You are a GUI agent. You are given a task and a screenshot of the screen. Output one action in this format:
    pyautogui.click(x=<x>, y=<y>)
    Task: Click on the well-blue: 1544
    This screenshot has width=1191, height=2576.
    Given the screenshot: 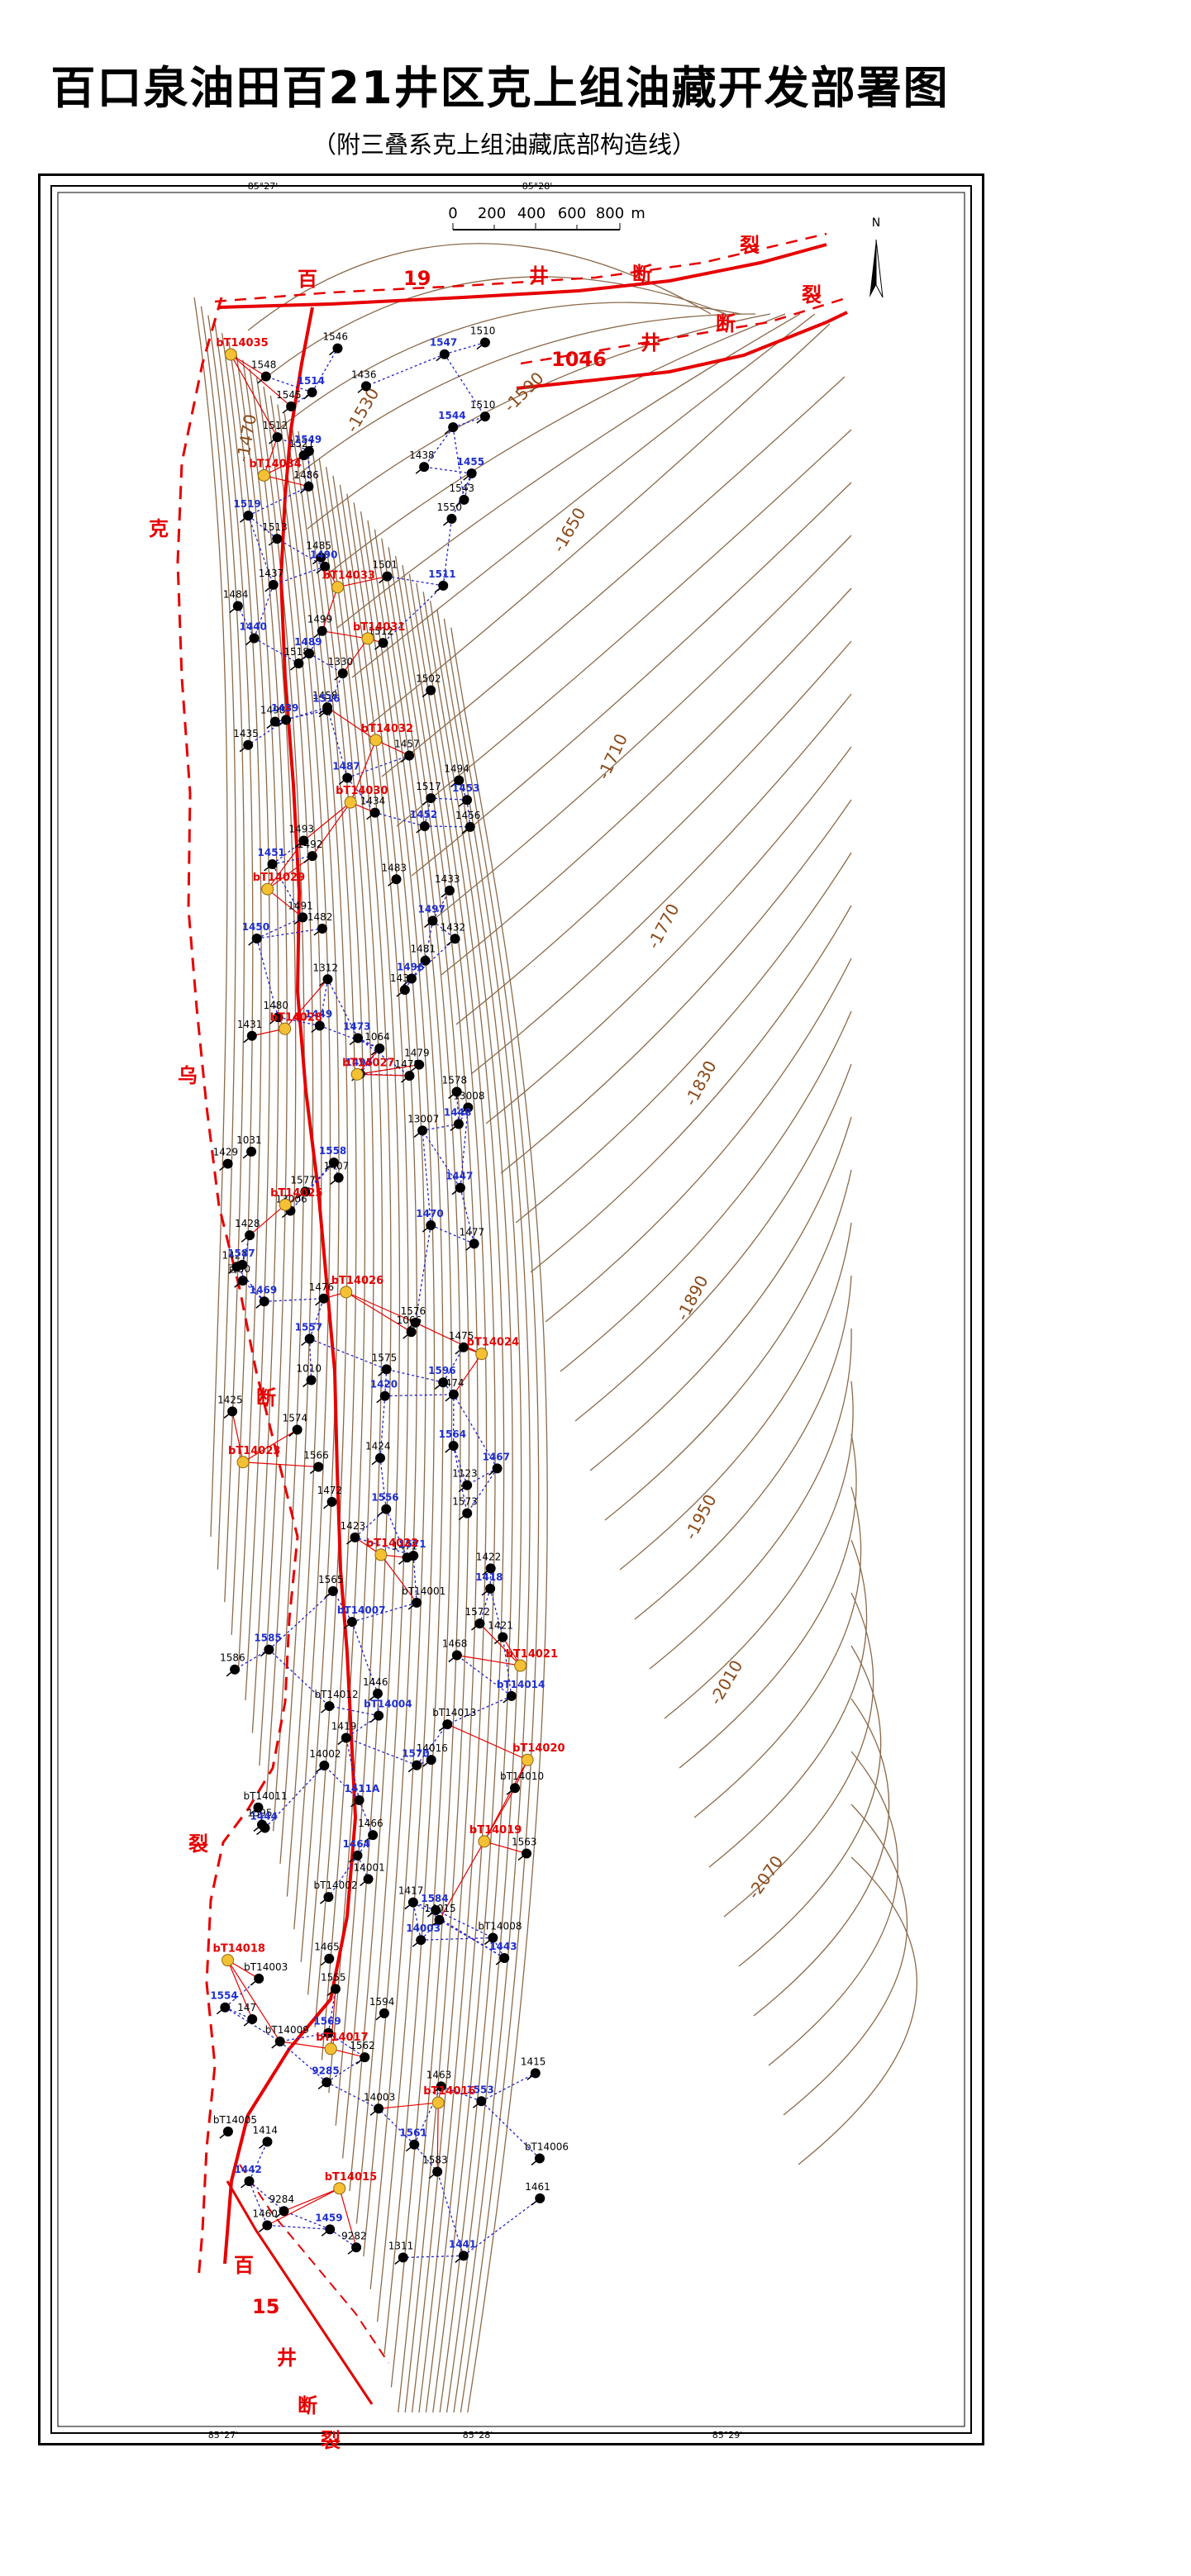 What is the action you would take?
    pyautogui.click(x=452, y=422)
    